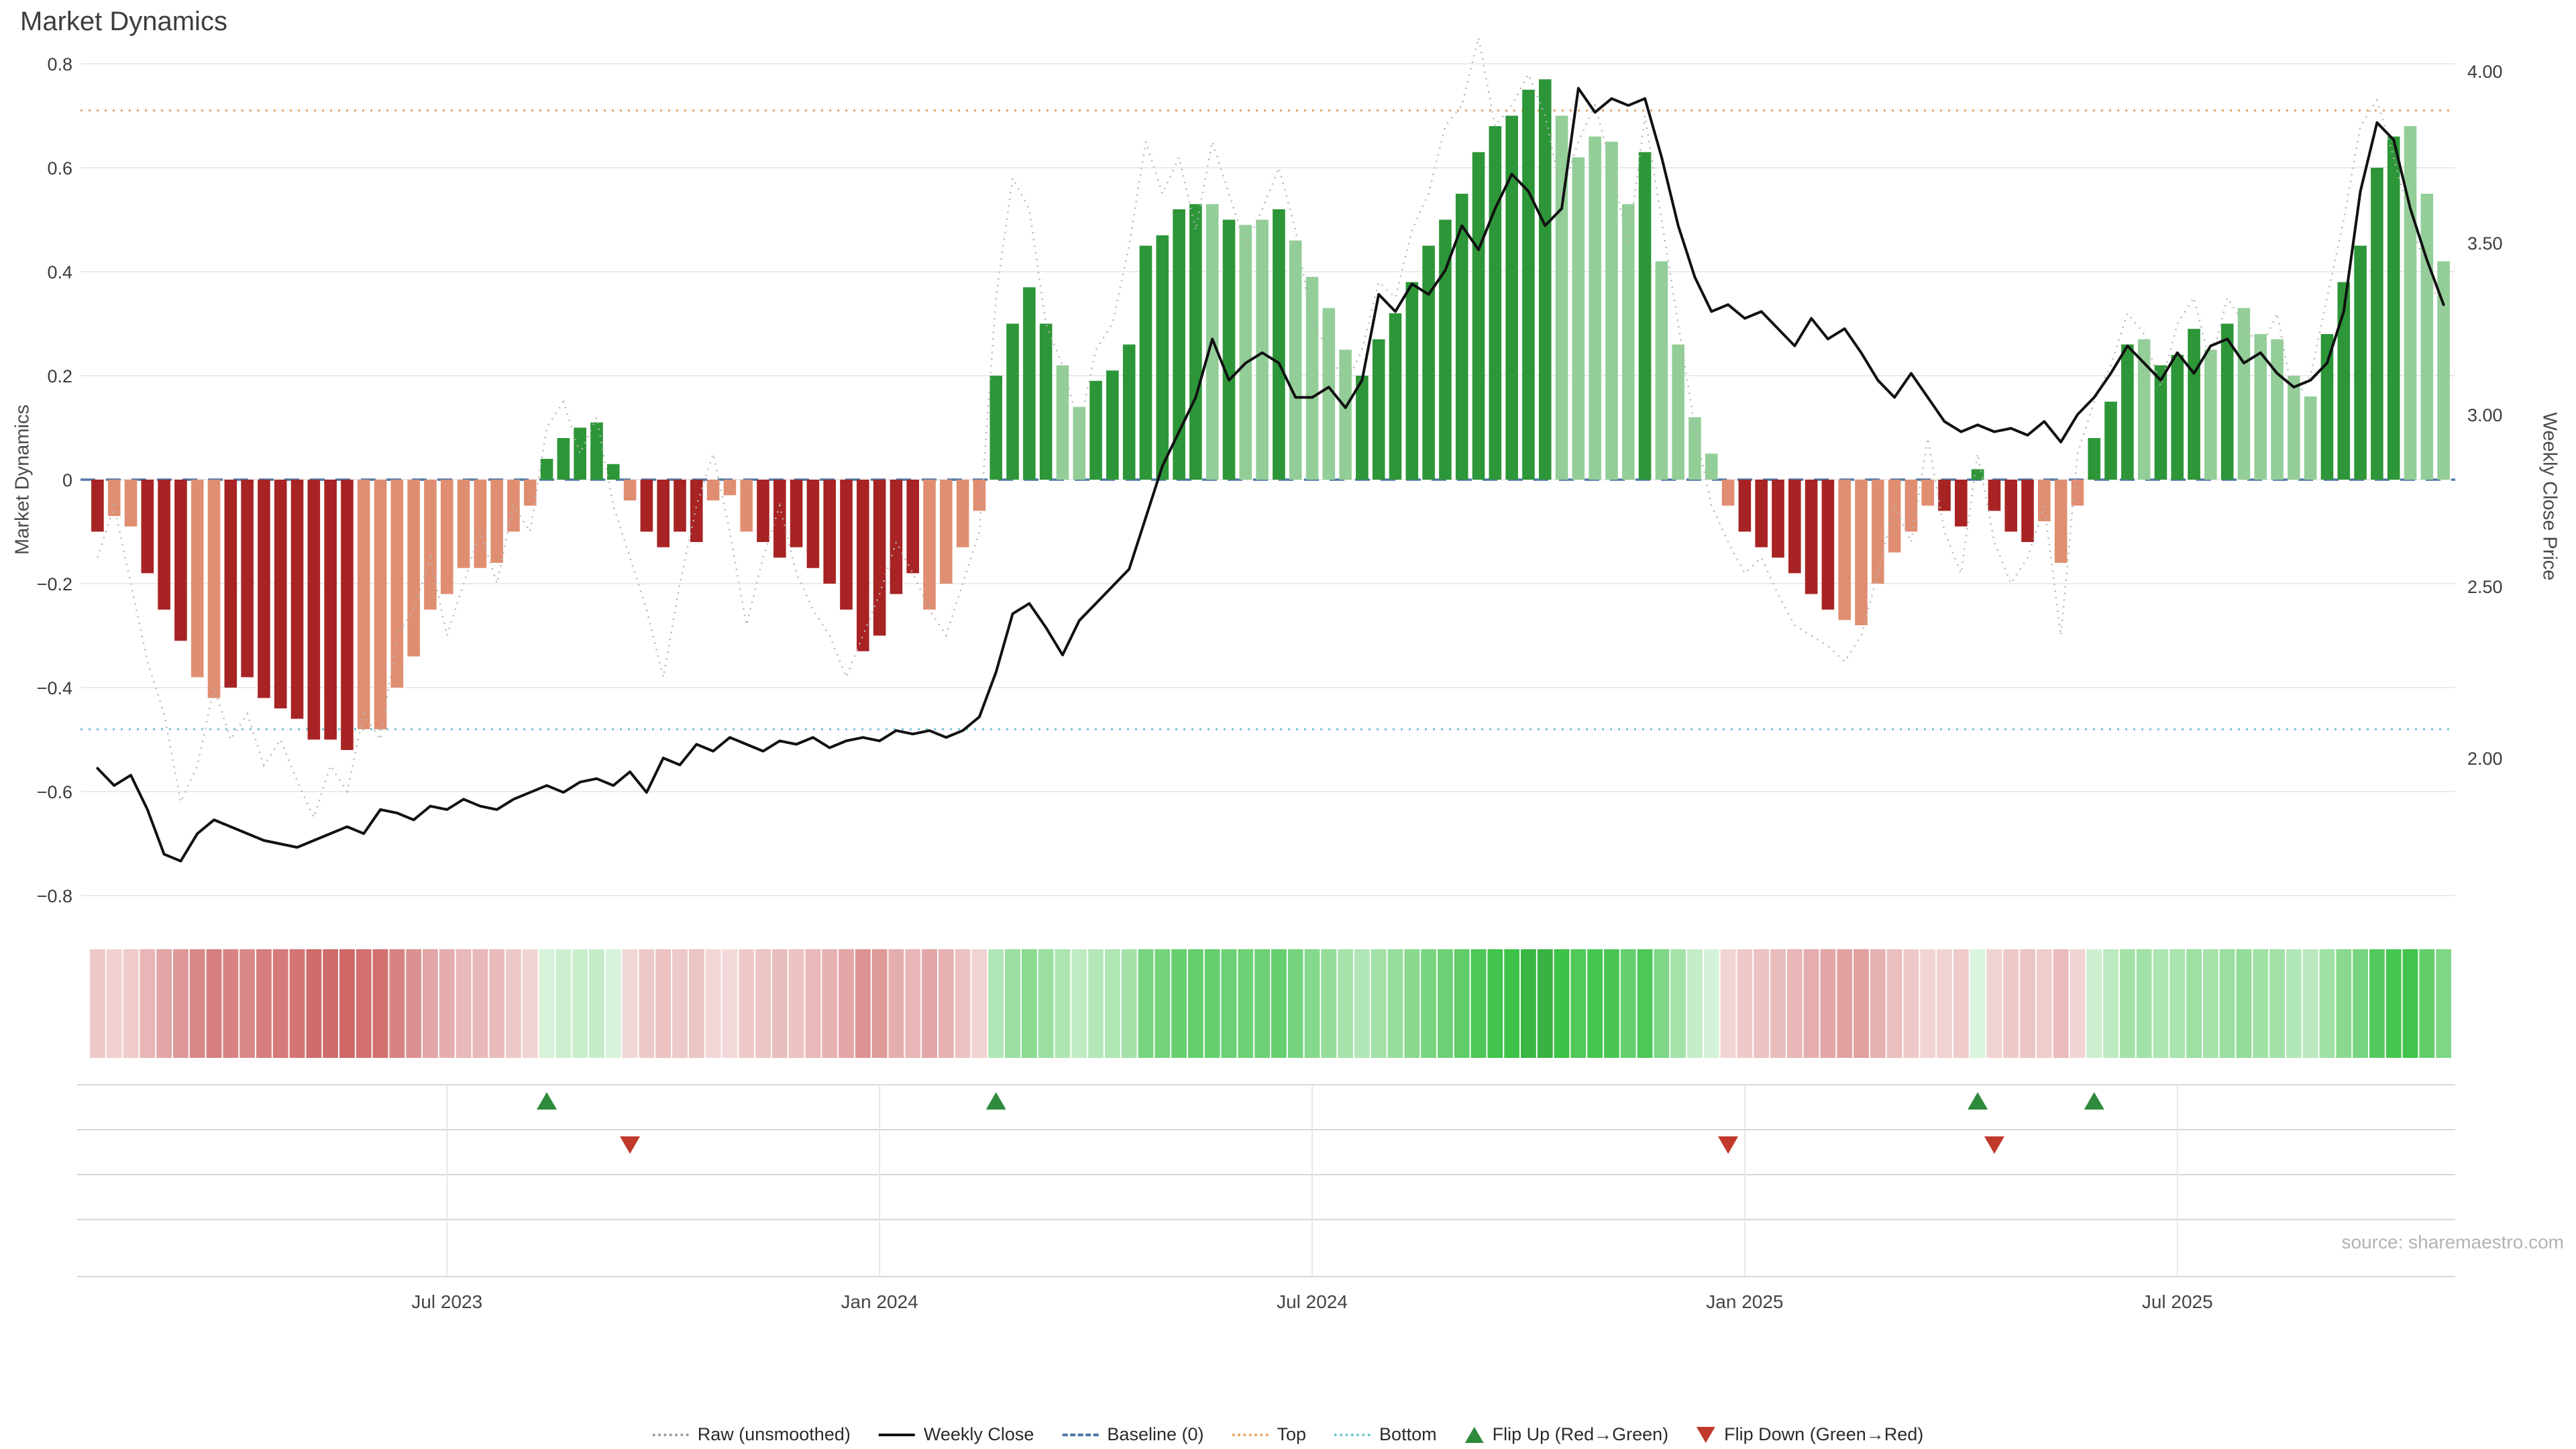  I want to click on bottom-line-swatch-icon, so click(1352, 1434).